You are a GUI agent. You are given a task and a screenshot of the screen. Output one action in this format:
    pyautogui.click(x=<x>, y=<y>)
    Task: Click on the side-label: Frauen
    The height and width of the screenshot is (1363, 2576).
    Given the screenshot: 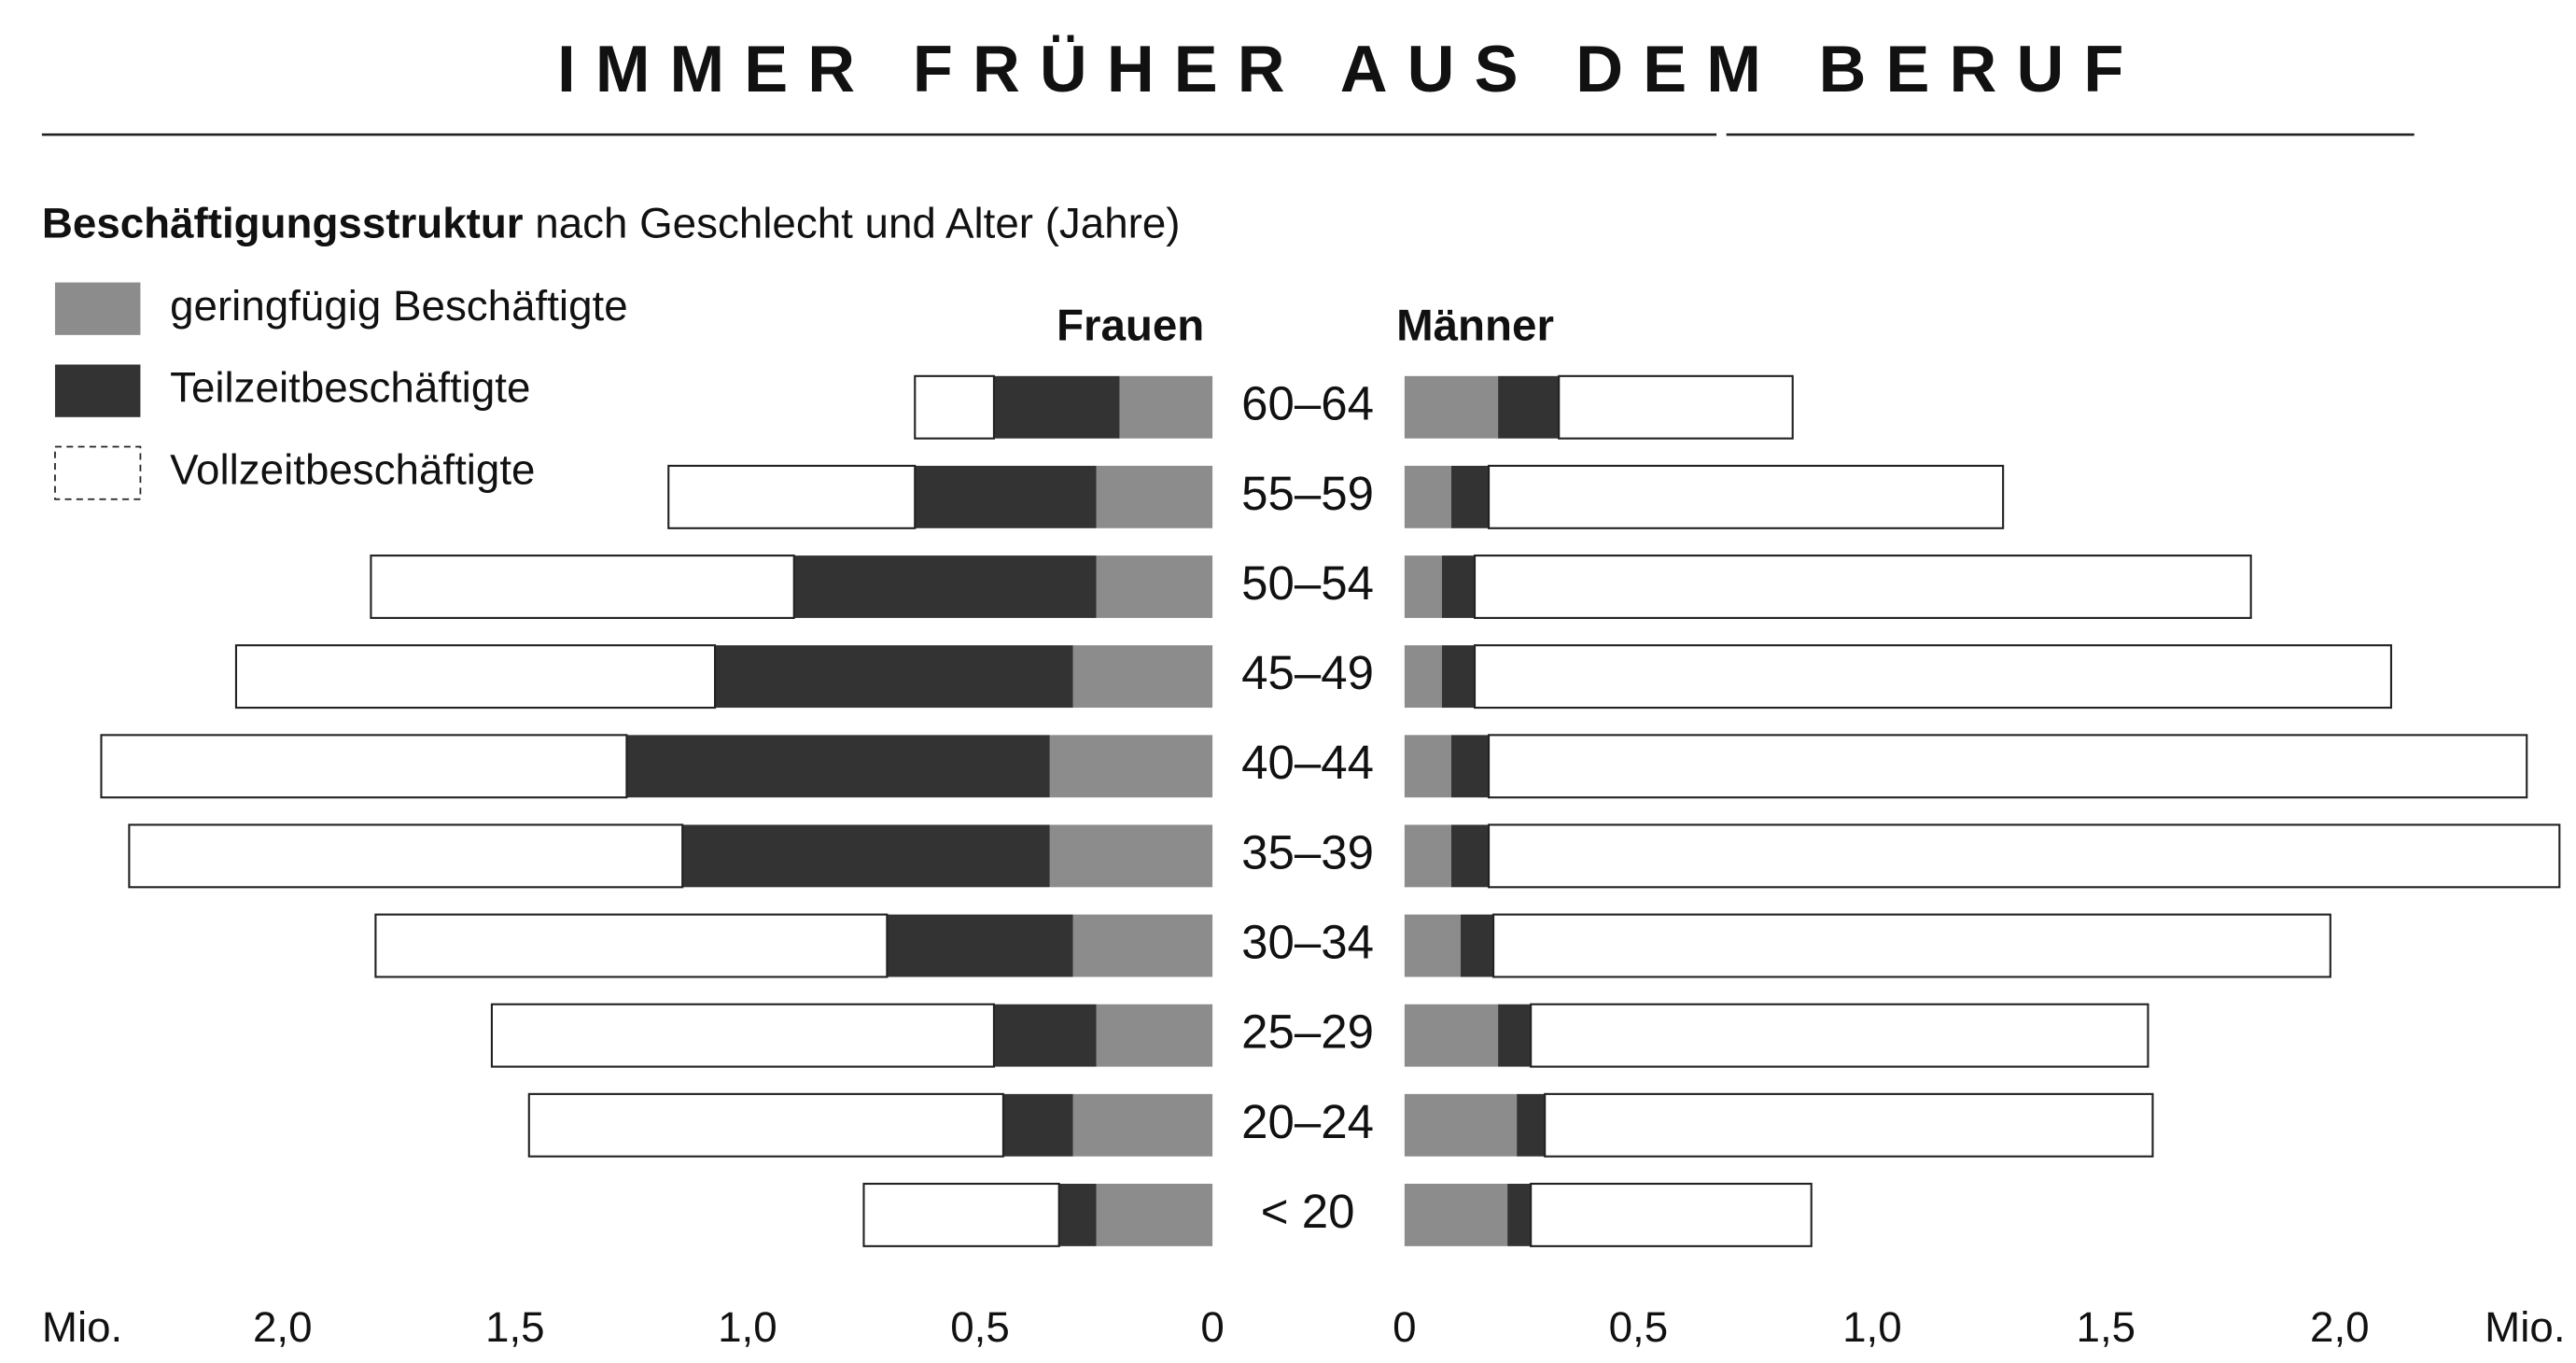 What is the action you would take?
    pyautogui.click(x=1130, y=325)
    